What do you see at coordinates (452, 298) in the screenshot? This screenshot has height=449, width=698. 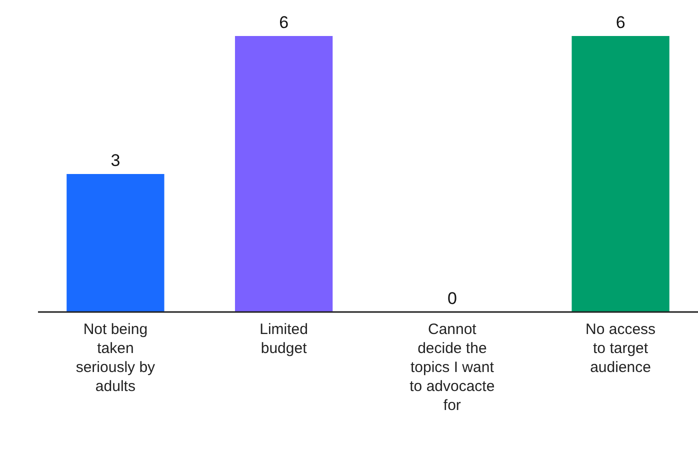 I see `data-label: 0` at bounding box center [452, 298].